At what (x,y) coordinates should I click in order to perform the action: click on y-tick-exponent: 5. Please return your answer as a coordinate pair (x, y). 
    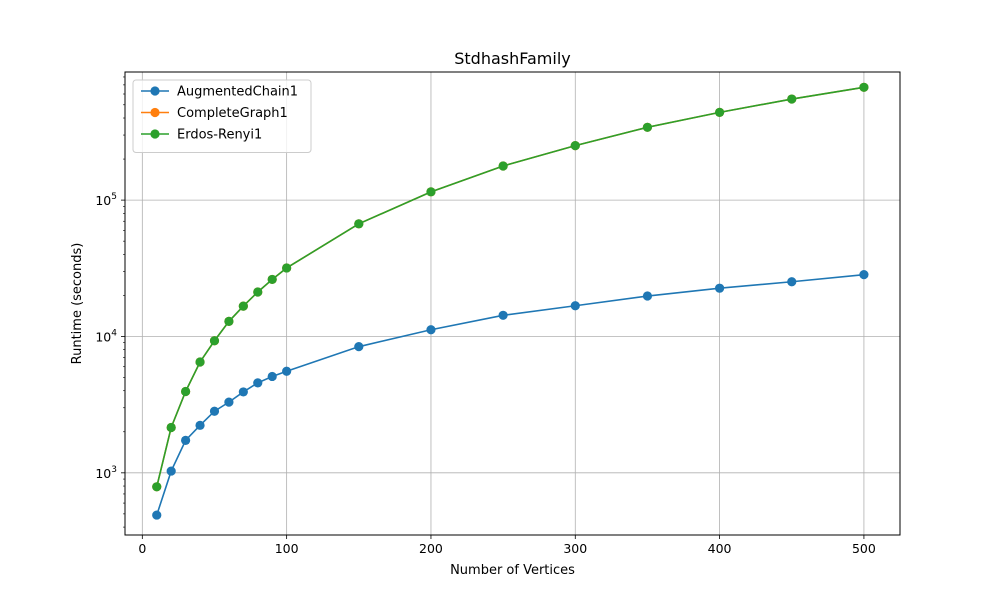
    Looking at the image, I should click on (114, 197).